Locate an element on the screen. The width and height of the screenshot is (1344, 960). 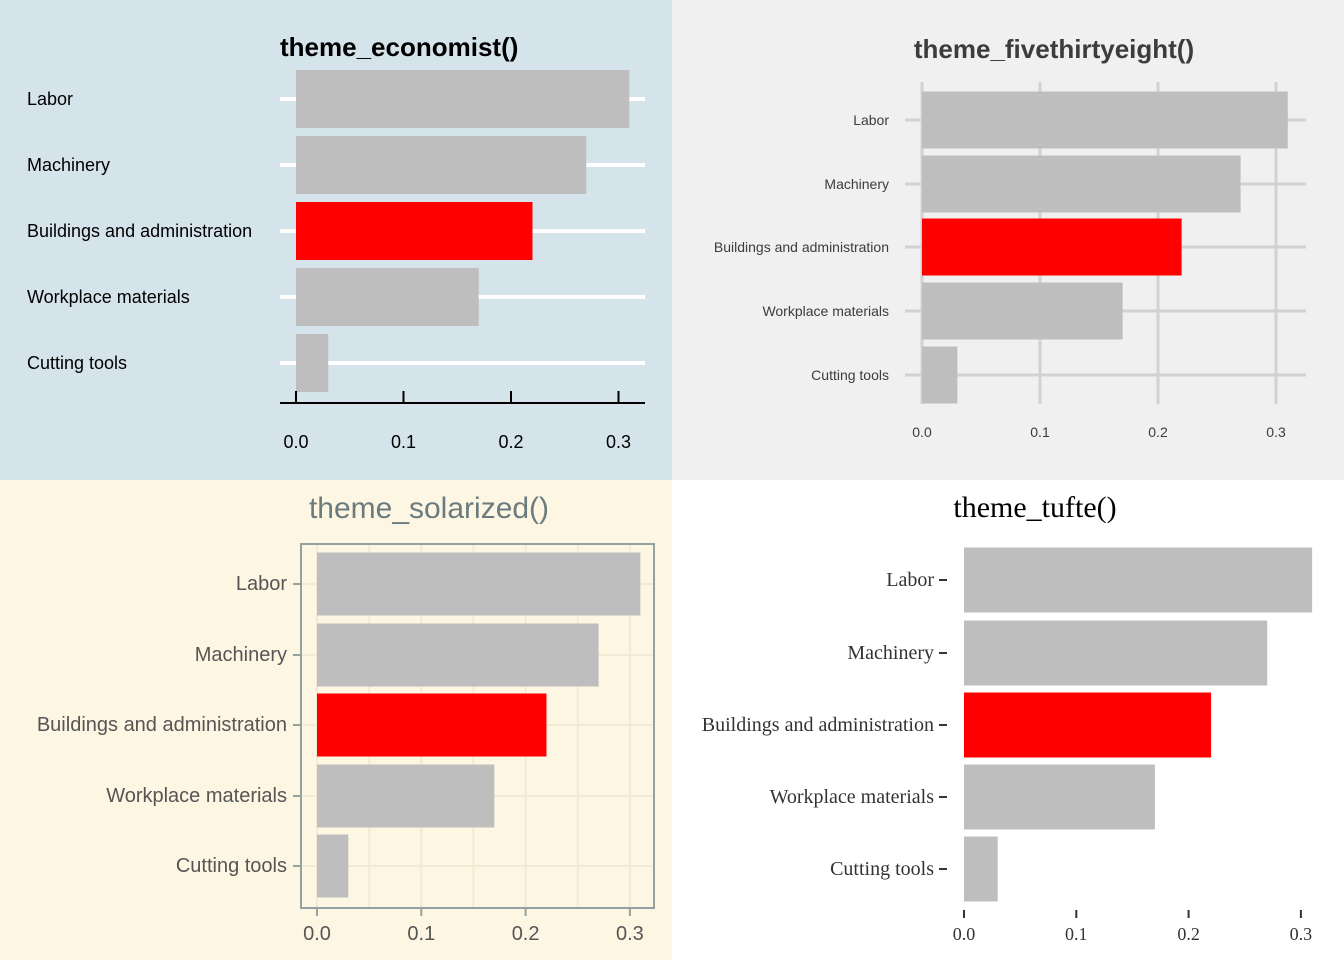
chart-title: theme_tufte() is located at coordinates (1034, 507).